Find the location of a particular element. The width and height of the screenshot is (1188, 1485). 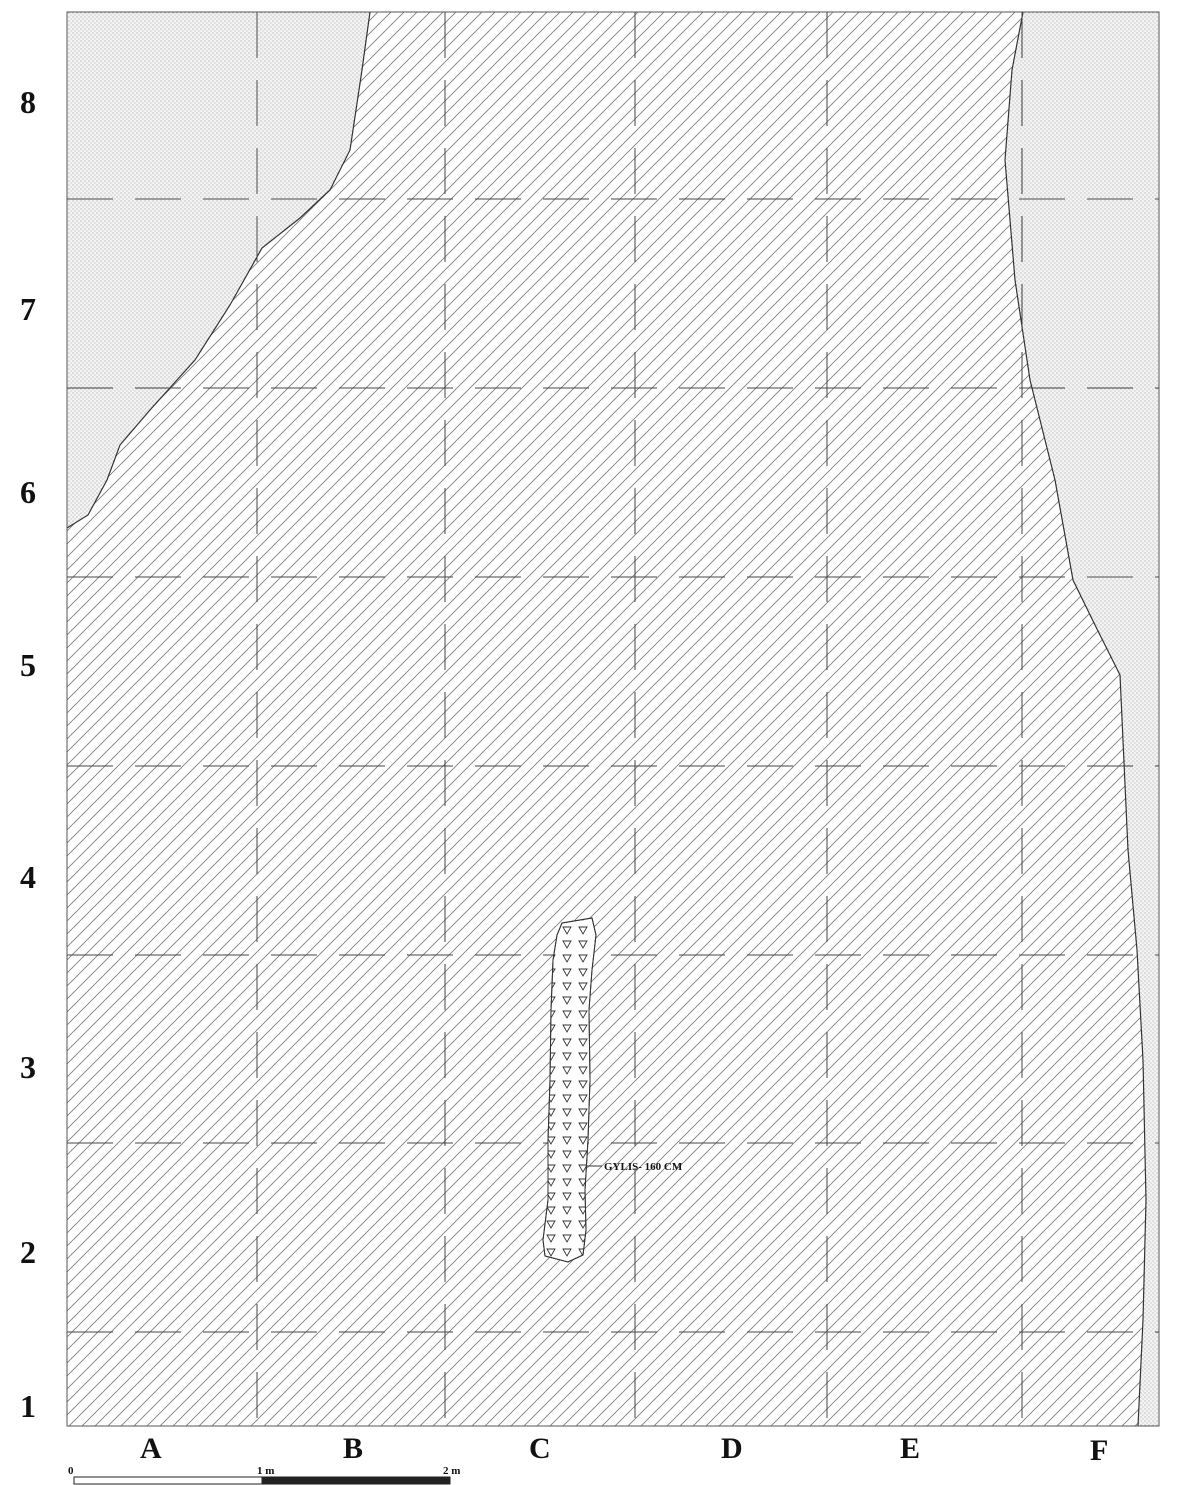

column-label-d: D is located at coordinates (732, 1448).